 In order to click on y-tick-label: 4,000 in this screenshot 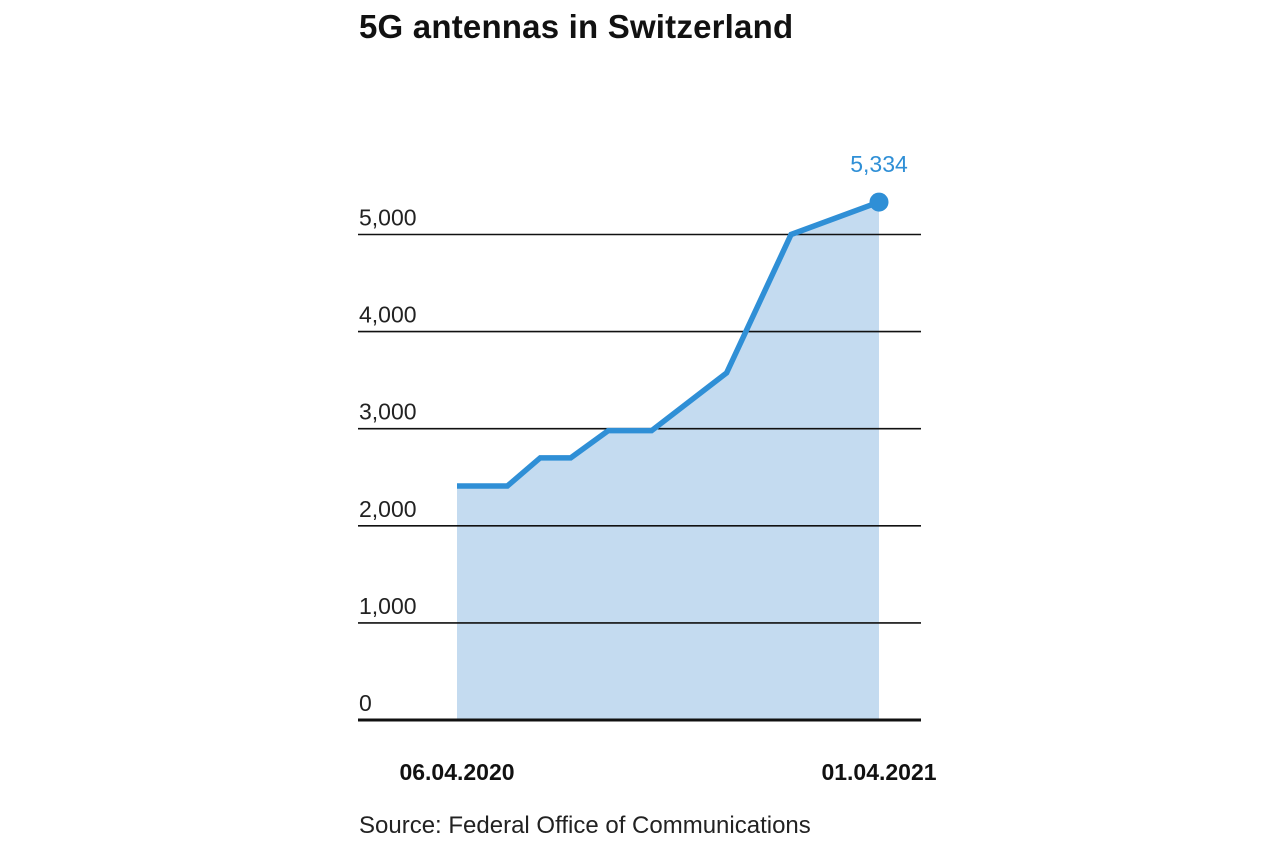, I will do `click(388, 315)`.